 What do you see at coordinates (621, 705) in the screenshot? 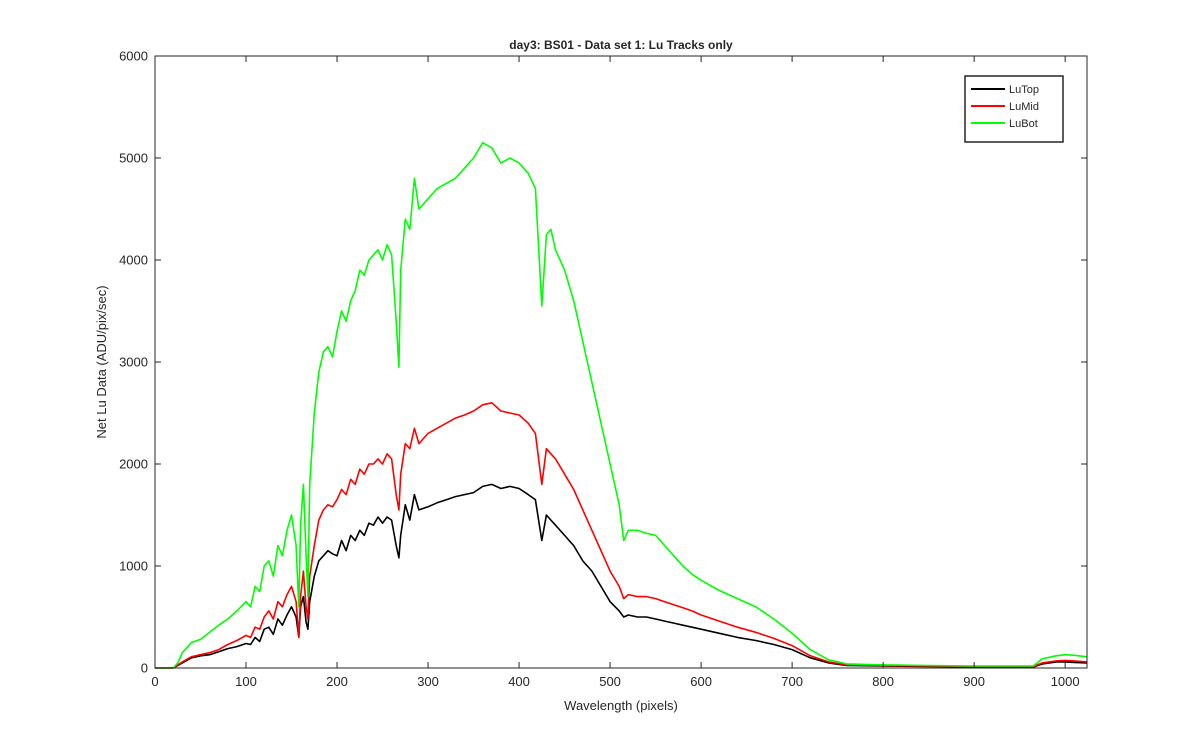
I see `x-axis-label: Wavelength (pixels)` at bounding box center [621, 705].